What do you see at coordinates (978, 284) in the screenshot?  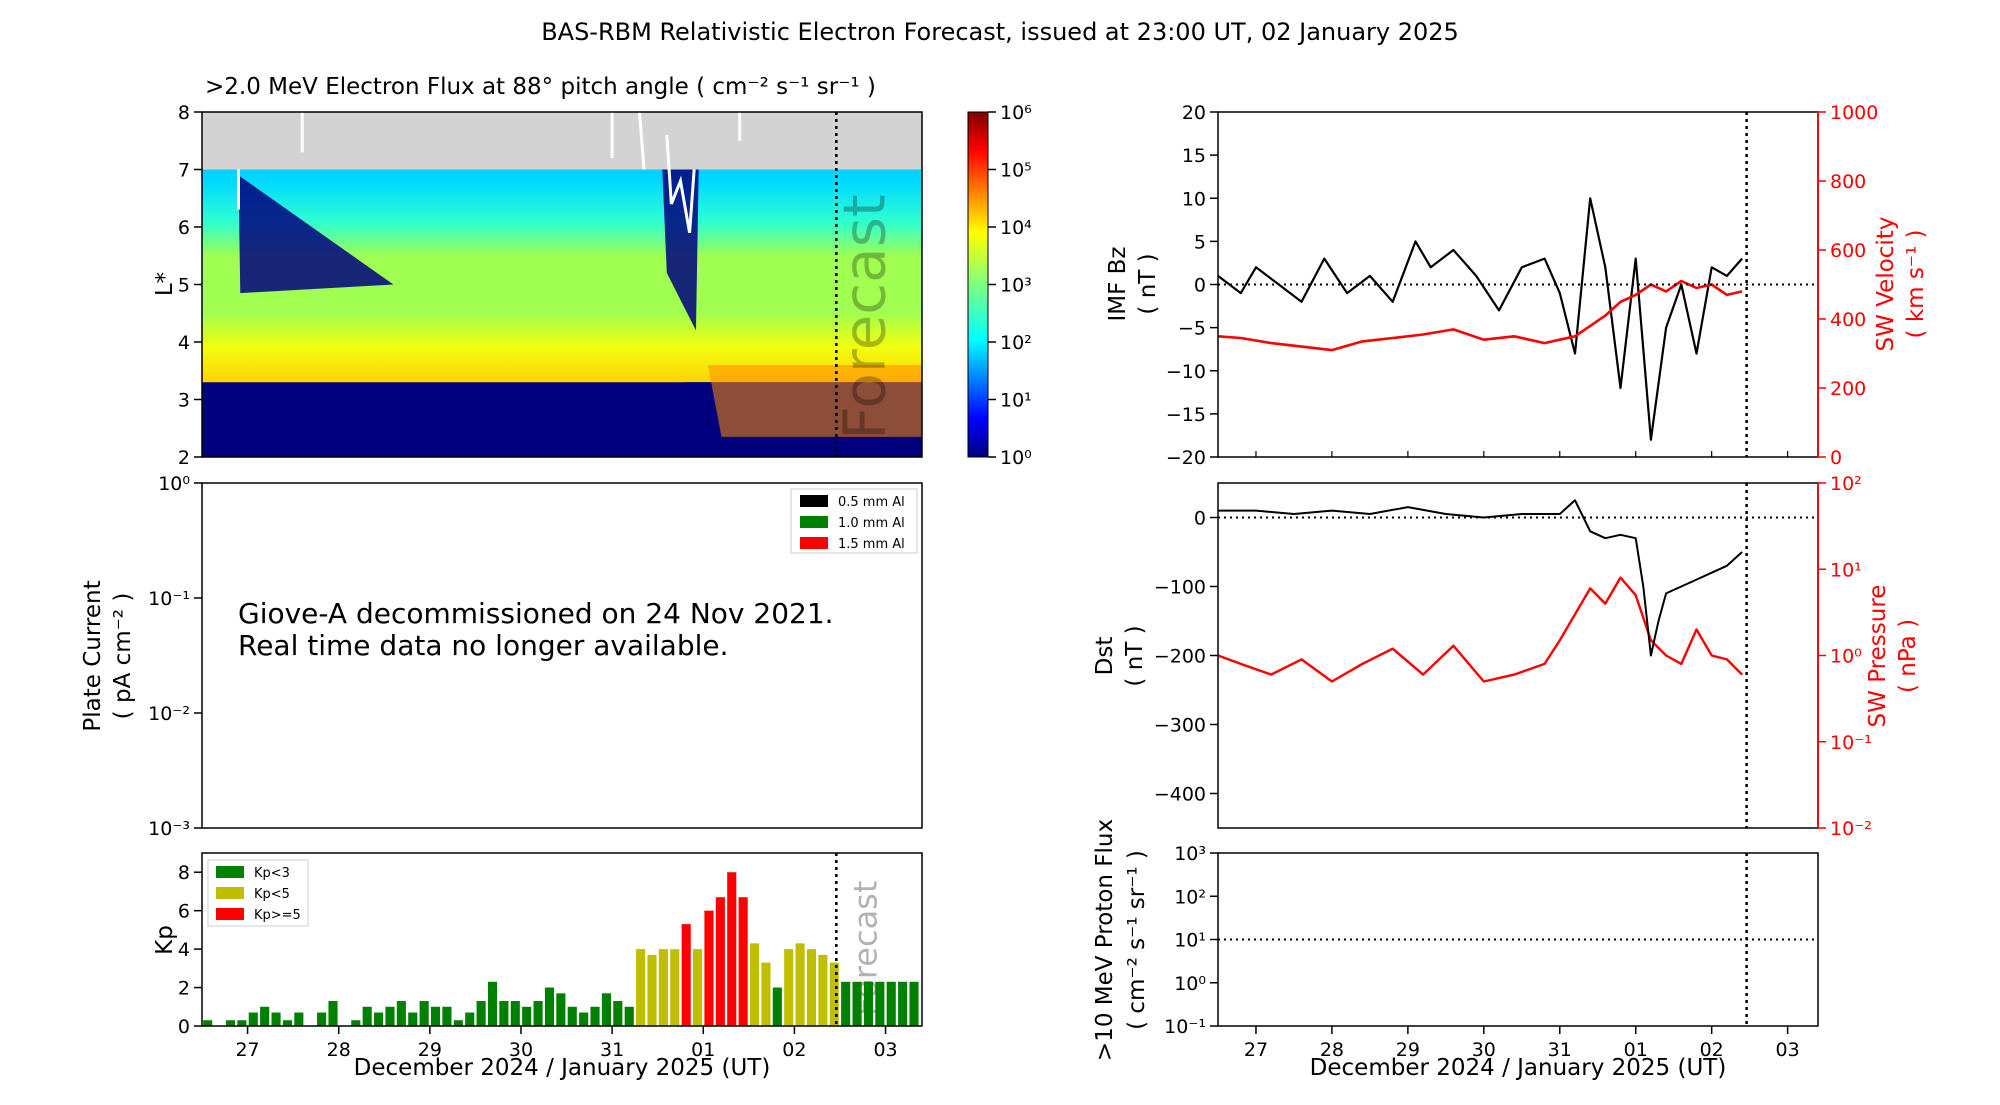 I see `colorbar` at bounding box center [978, 284].